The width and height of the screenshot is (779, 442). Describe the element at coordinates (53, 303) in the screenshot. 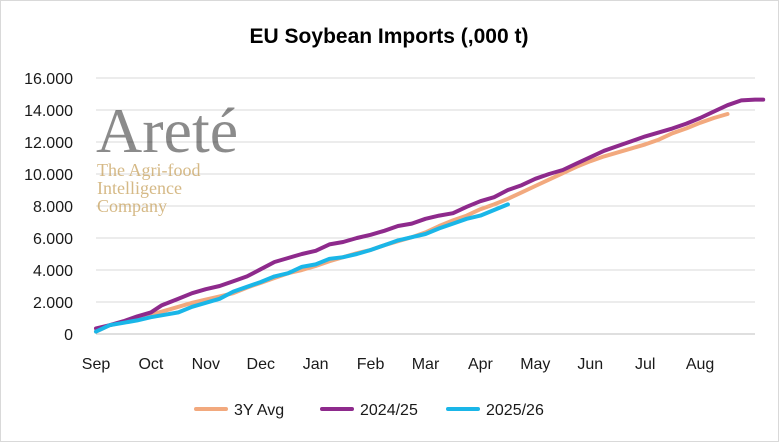

I see `y-tick-label: 2.000` at that location.